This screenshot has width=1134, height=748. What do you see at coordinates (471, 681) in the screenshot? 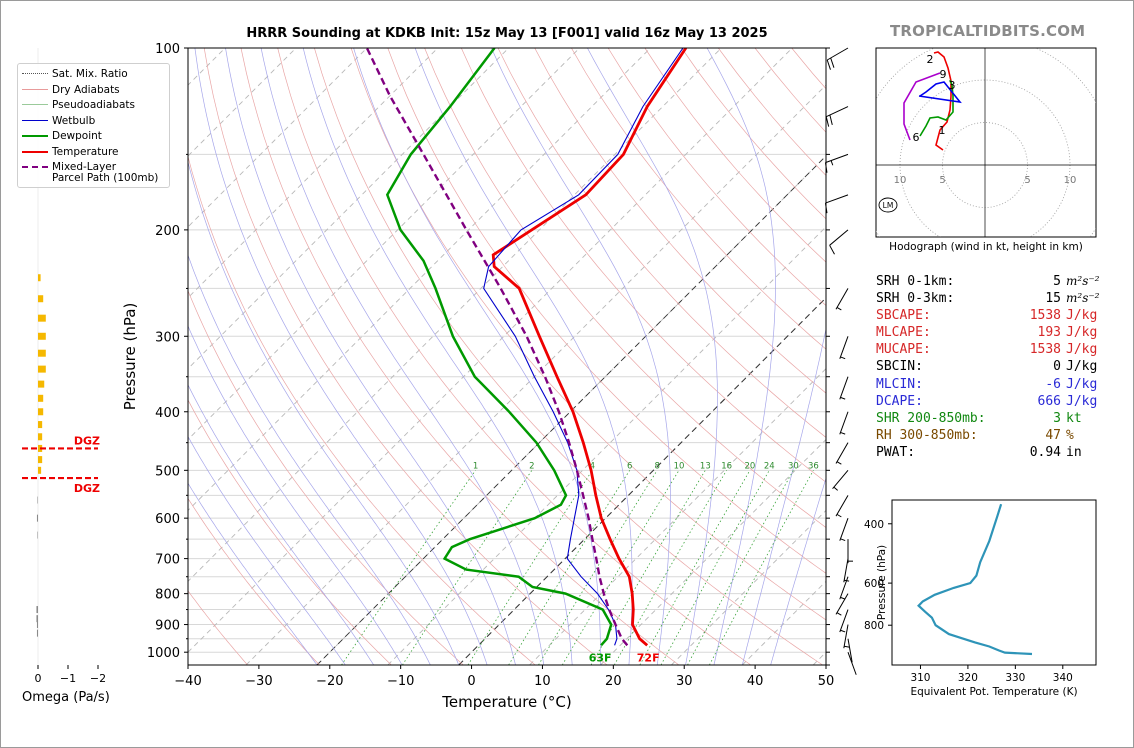
I see `x-tick-label: 0` at bounding box center [471, 681].